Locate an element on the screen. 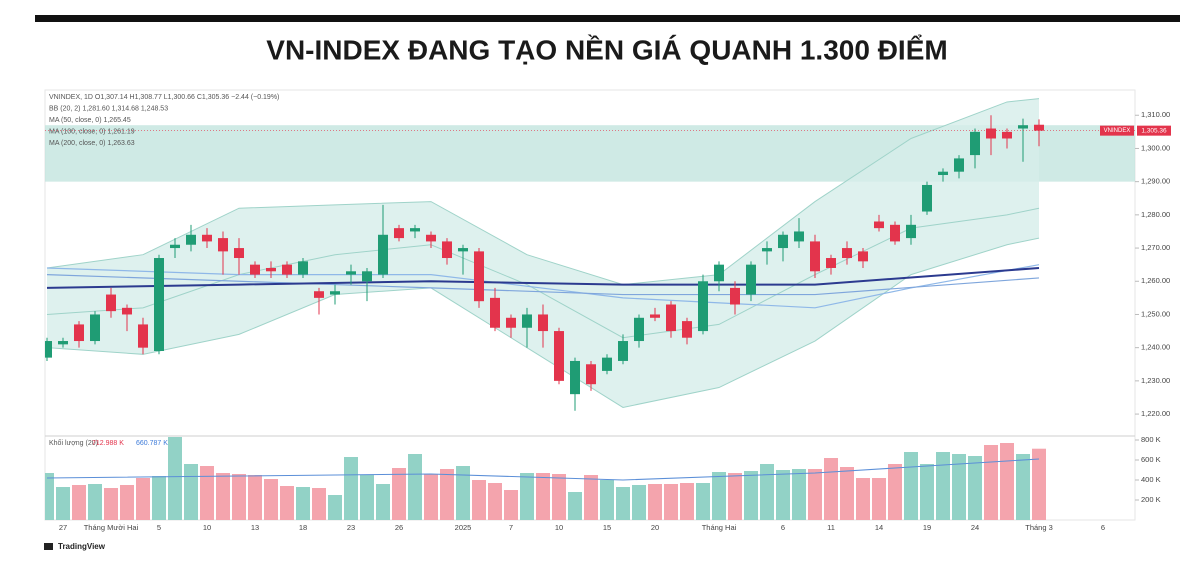  price-tag: 1,305.36 is located at coordinates (1154, 130).